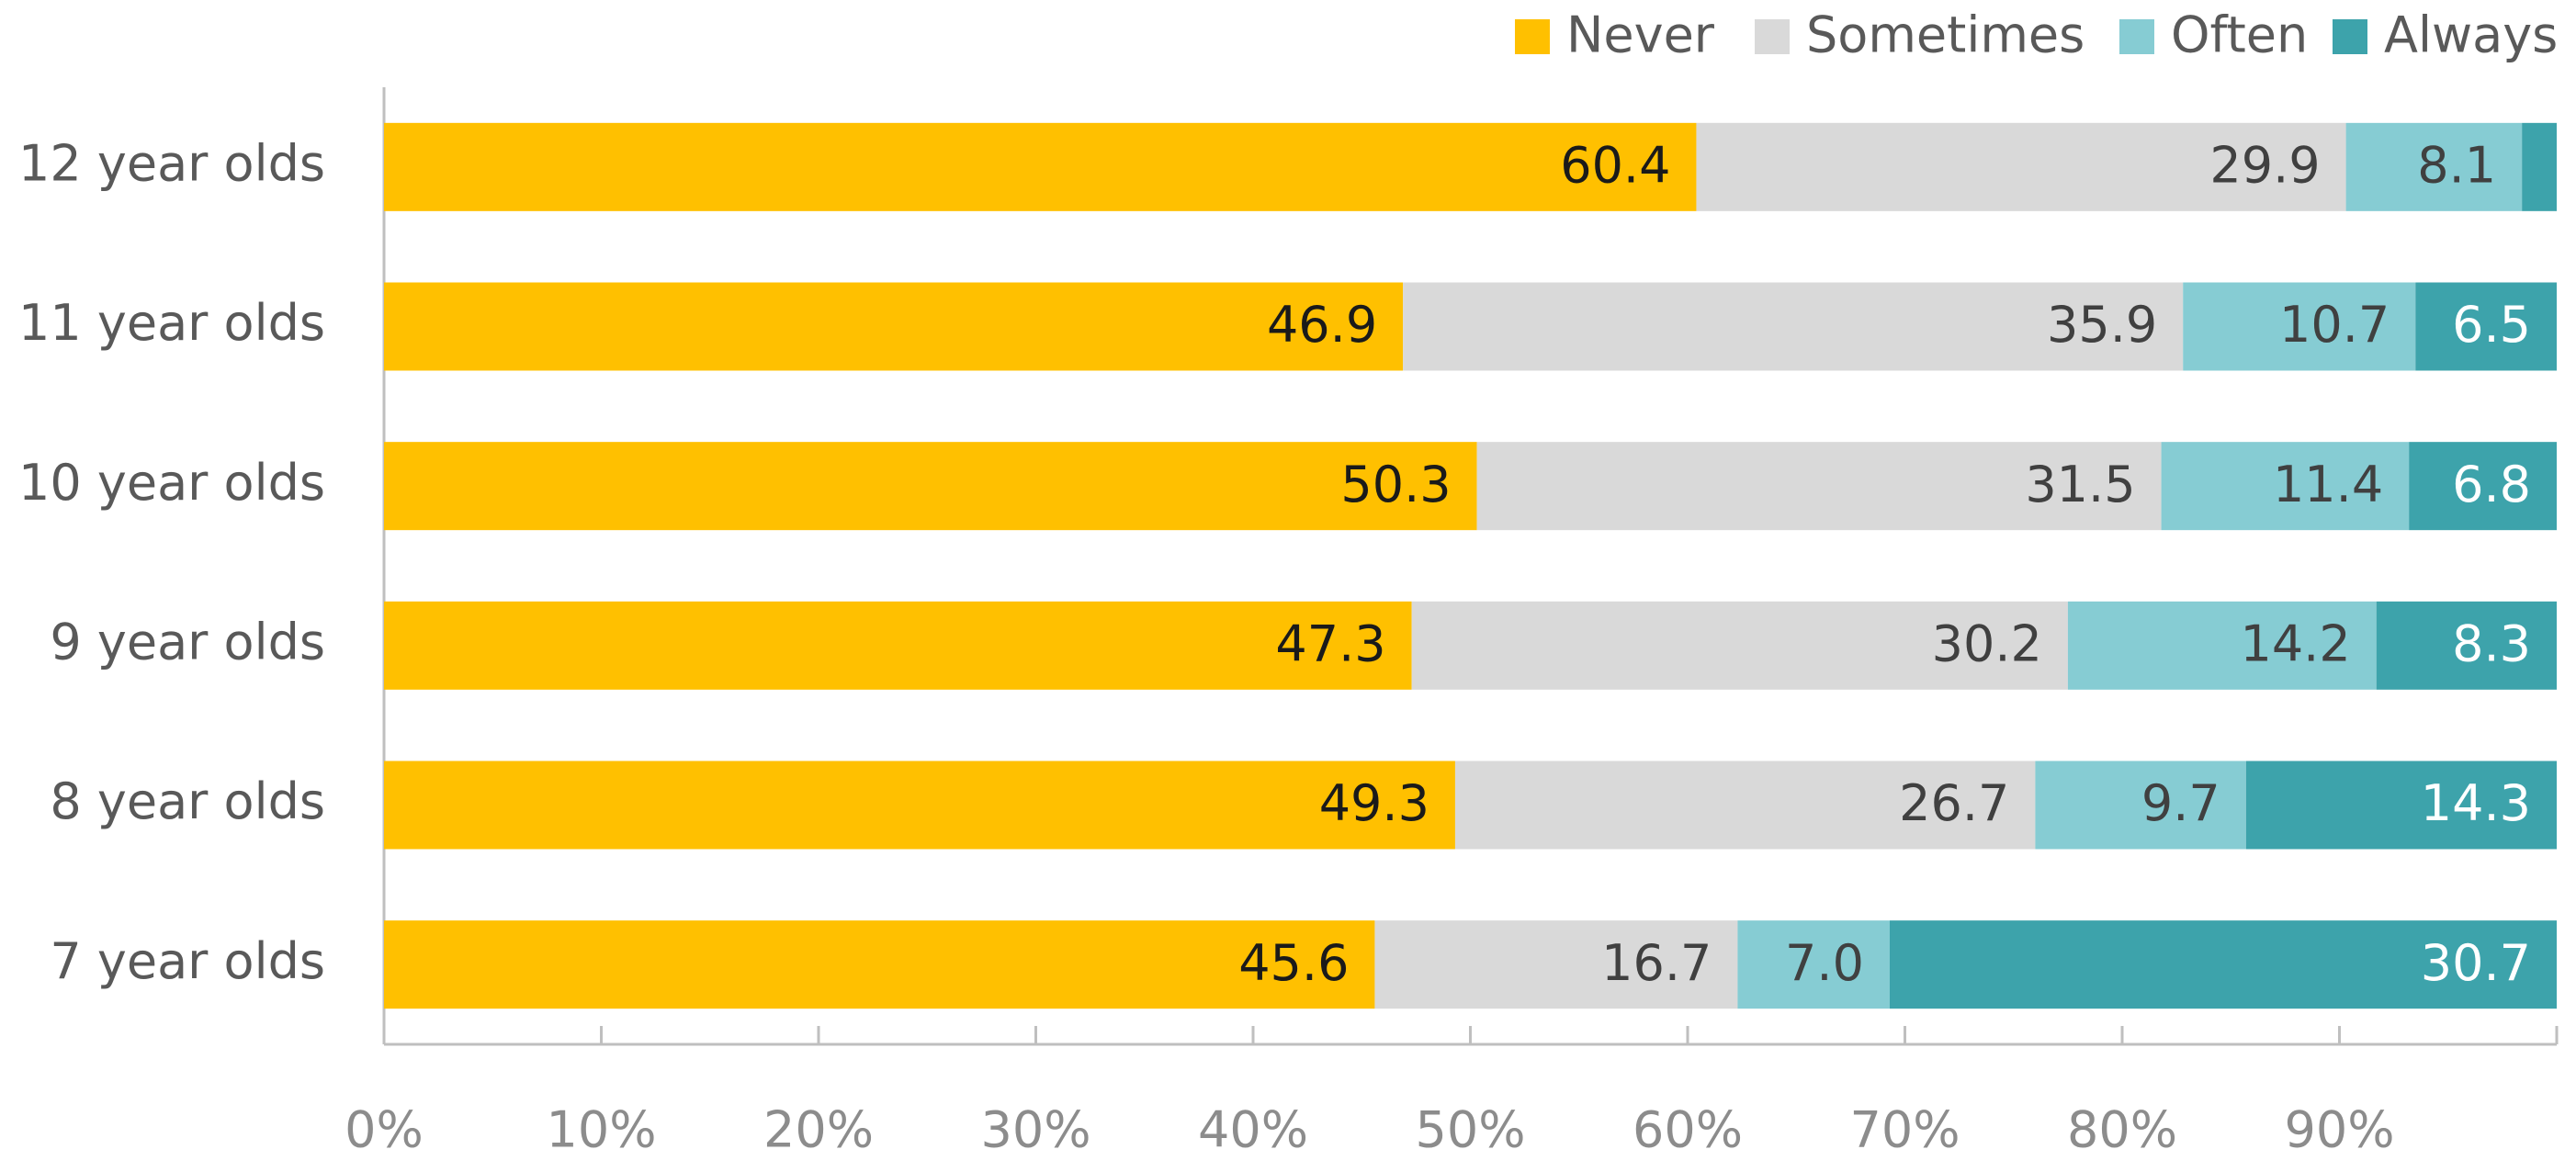 The image size is (2576, 1172). I want to click on legend-label: Sometimes, so click(1945, 35).